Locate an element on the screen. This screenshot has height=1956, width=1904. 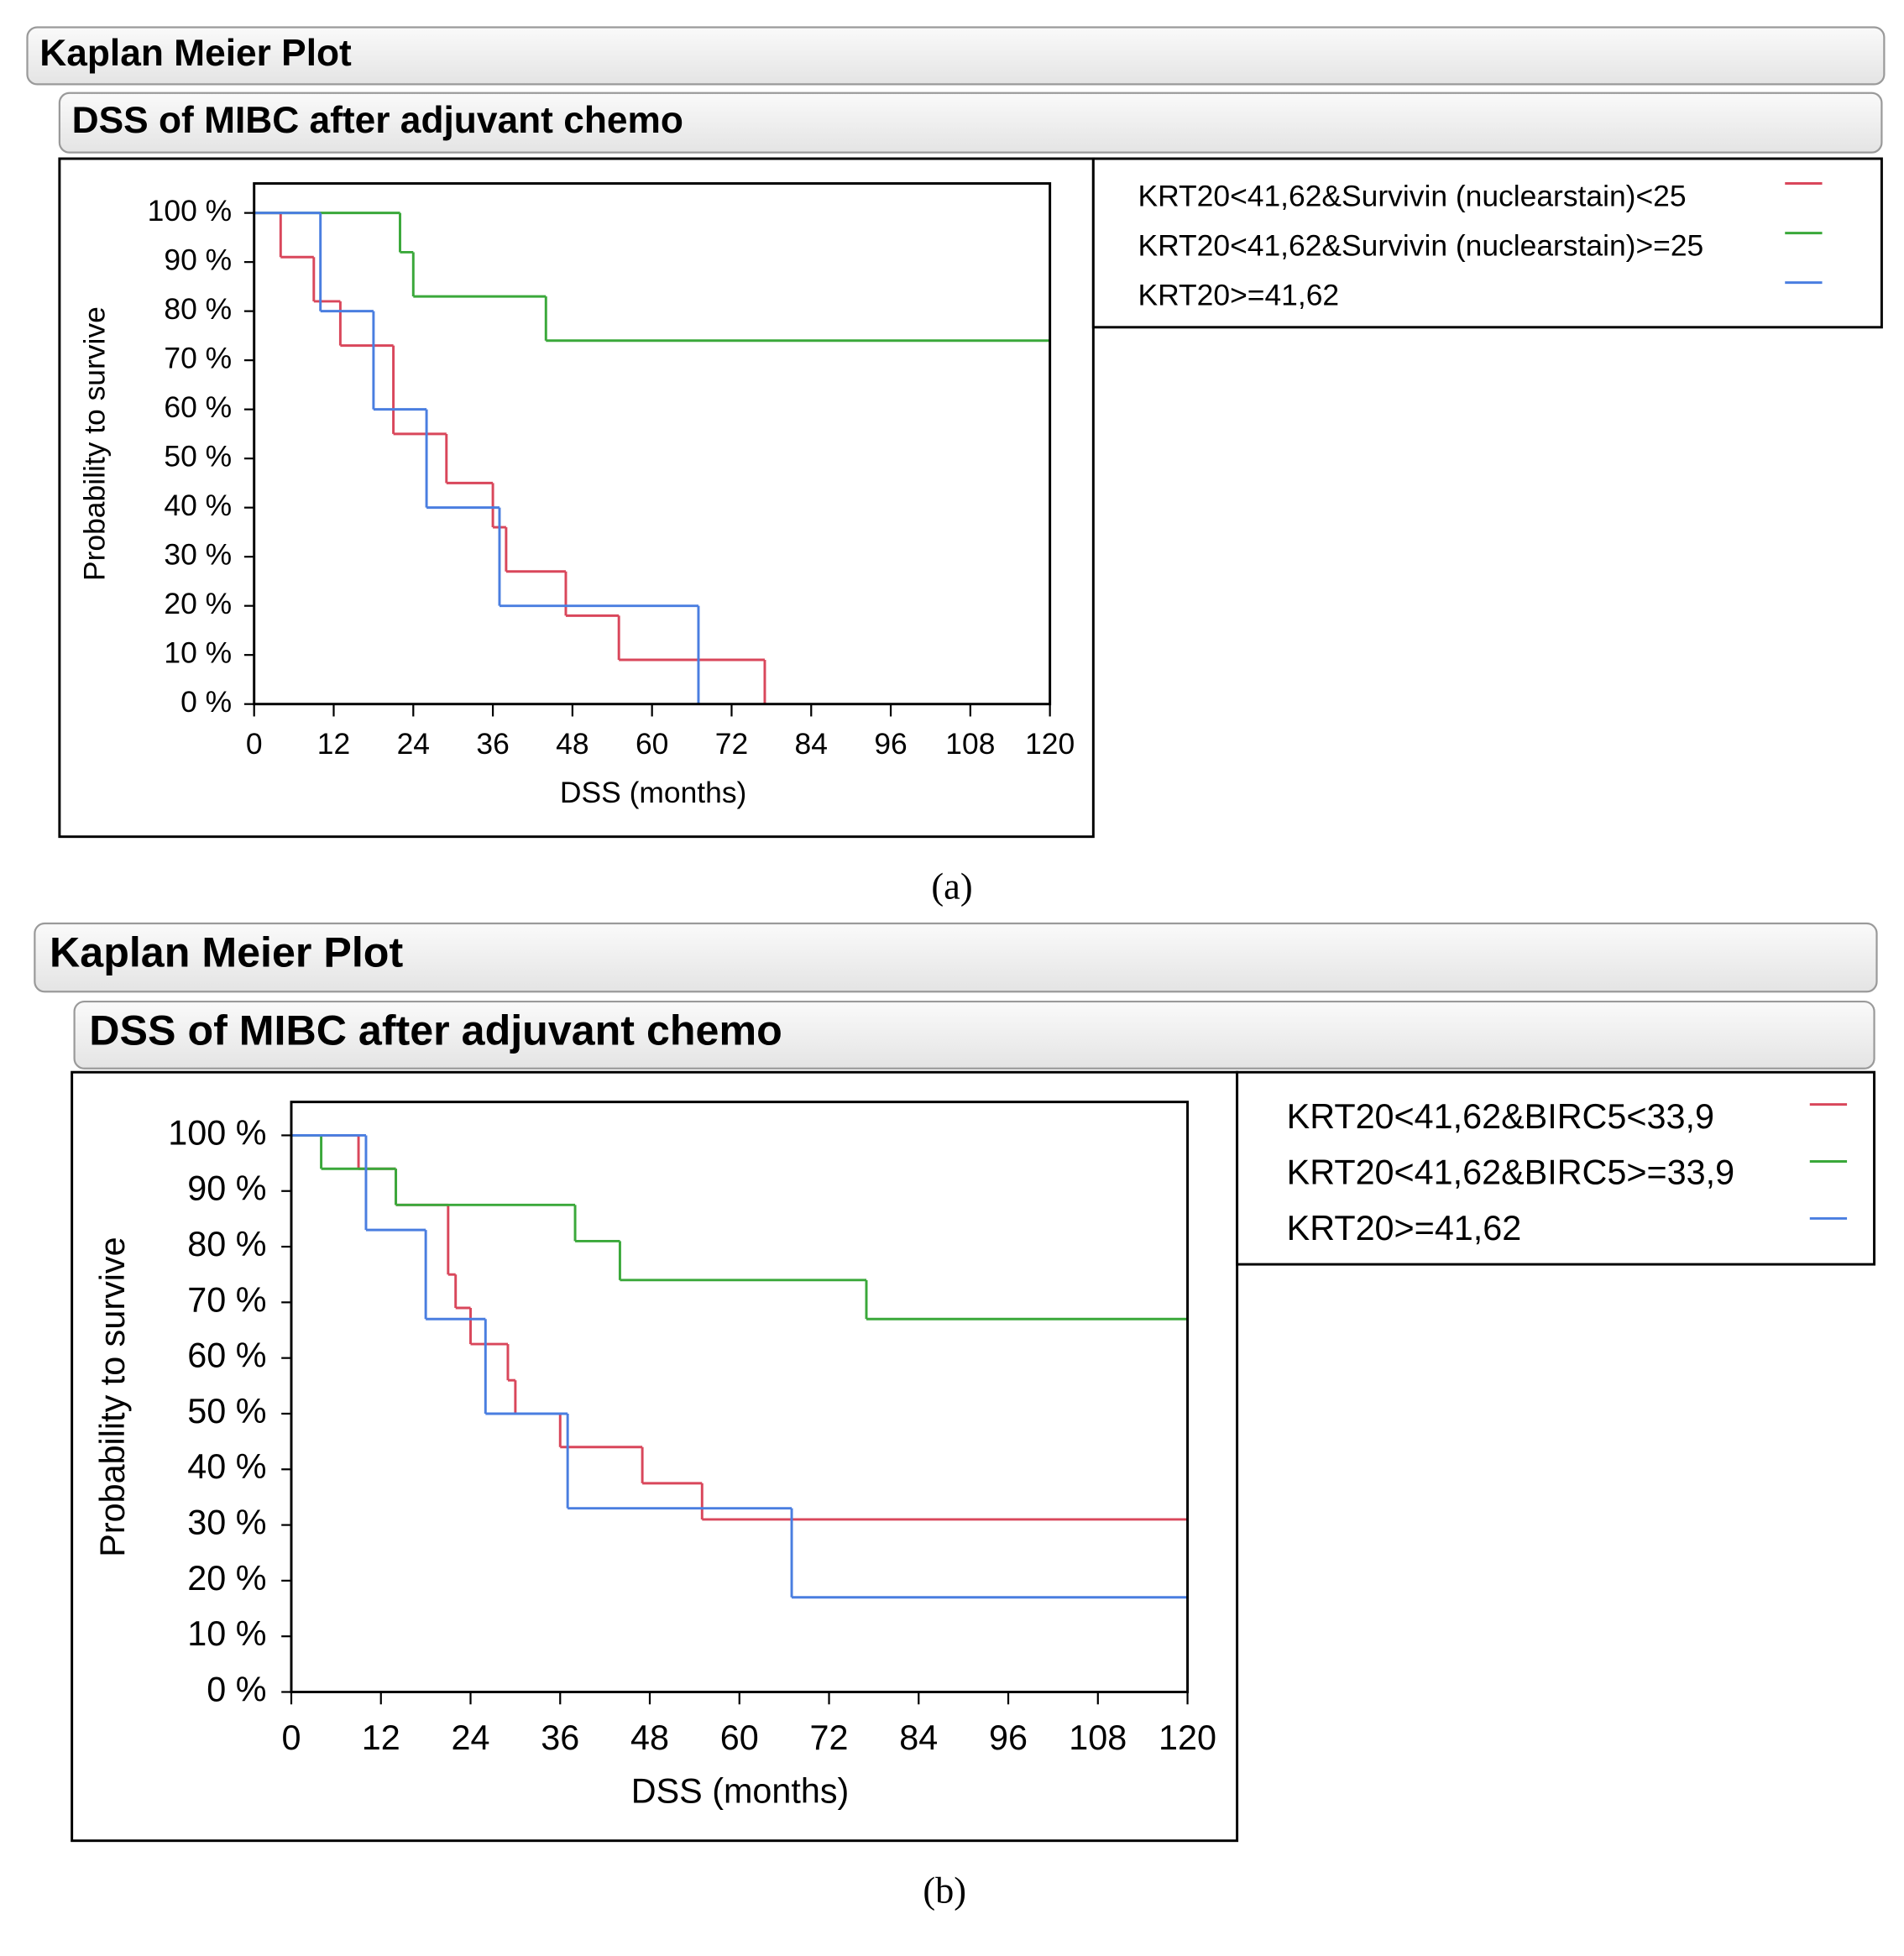
caption: (a) is located at coordinates (951, 886).